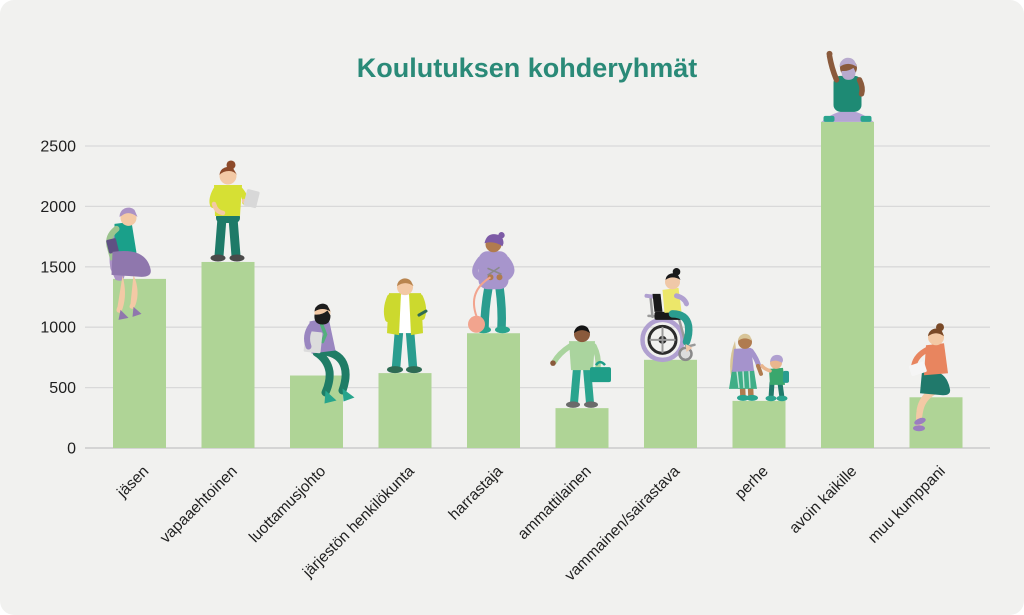 The height and width of the screenshot is (615, 1024). Describe the element at coordinates (199, 505) in the screenshot. I see `x-axis-category-label: vapaaehtoinen` at that location.